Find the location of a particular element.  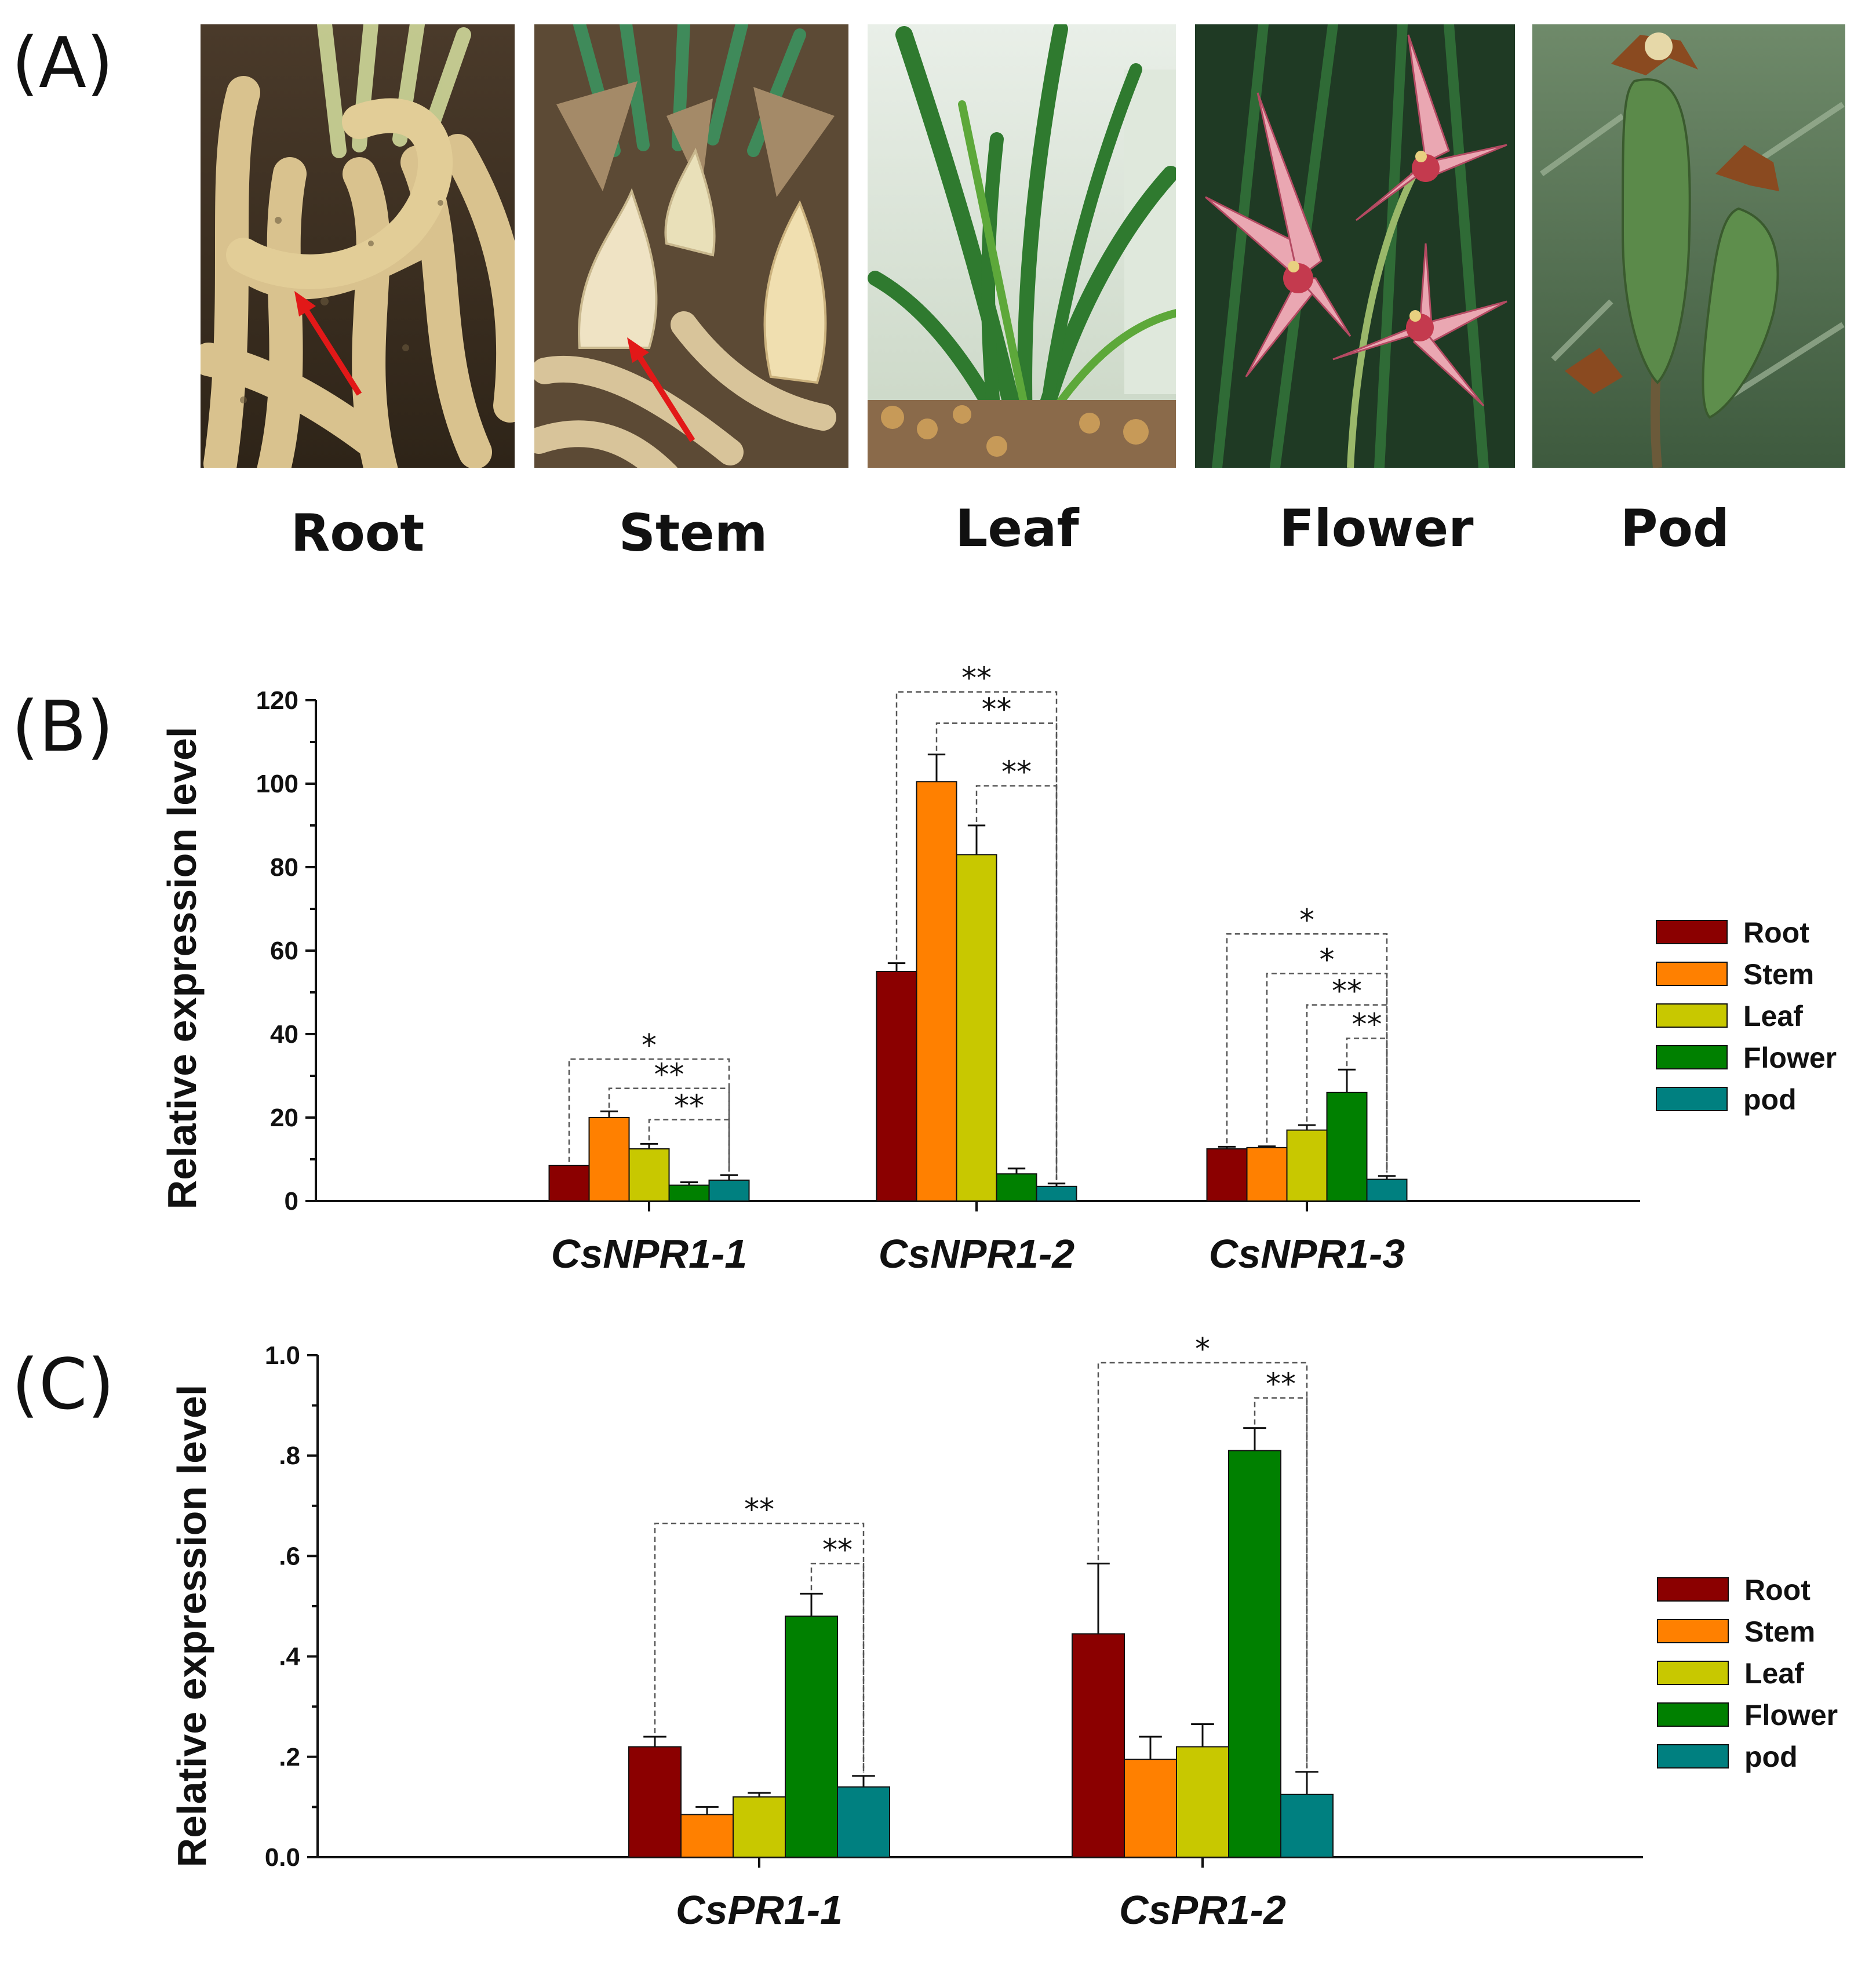

photo-label-leaf: Leaf is located at coordinates (1017, 528).